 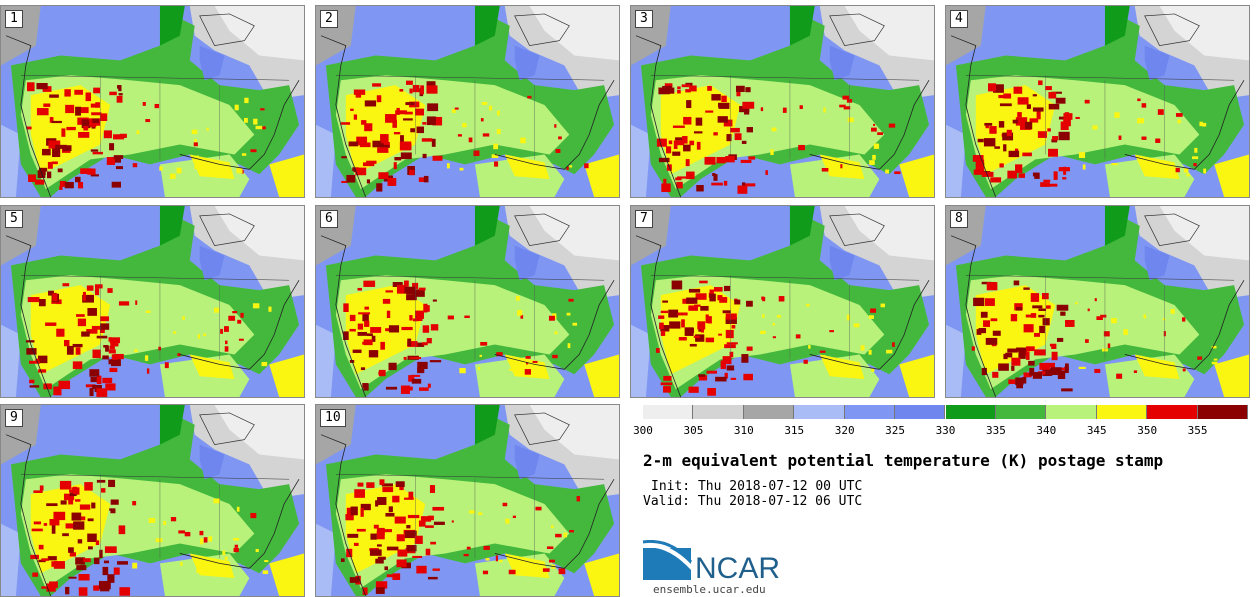 I want to click on member-panel-3: 3, so click(x=782, y=101).